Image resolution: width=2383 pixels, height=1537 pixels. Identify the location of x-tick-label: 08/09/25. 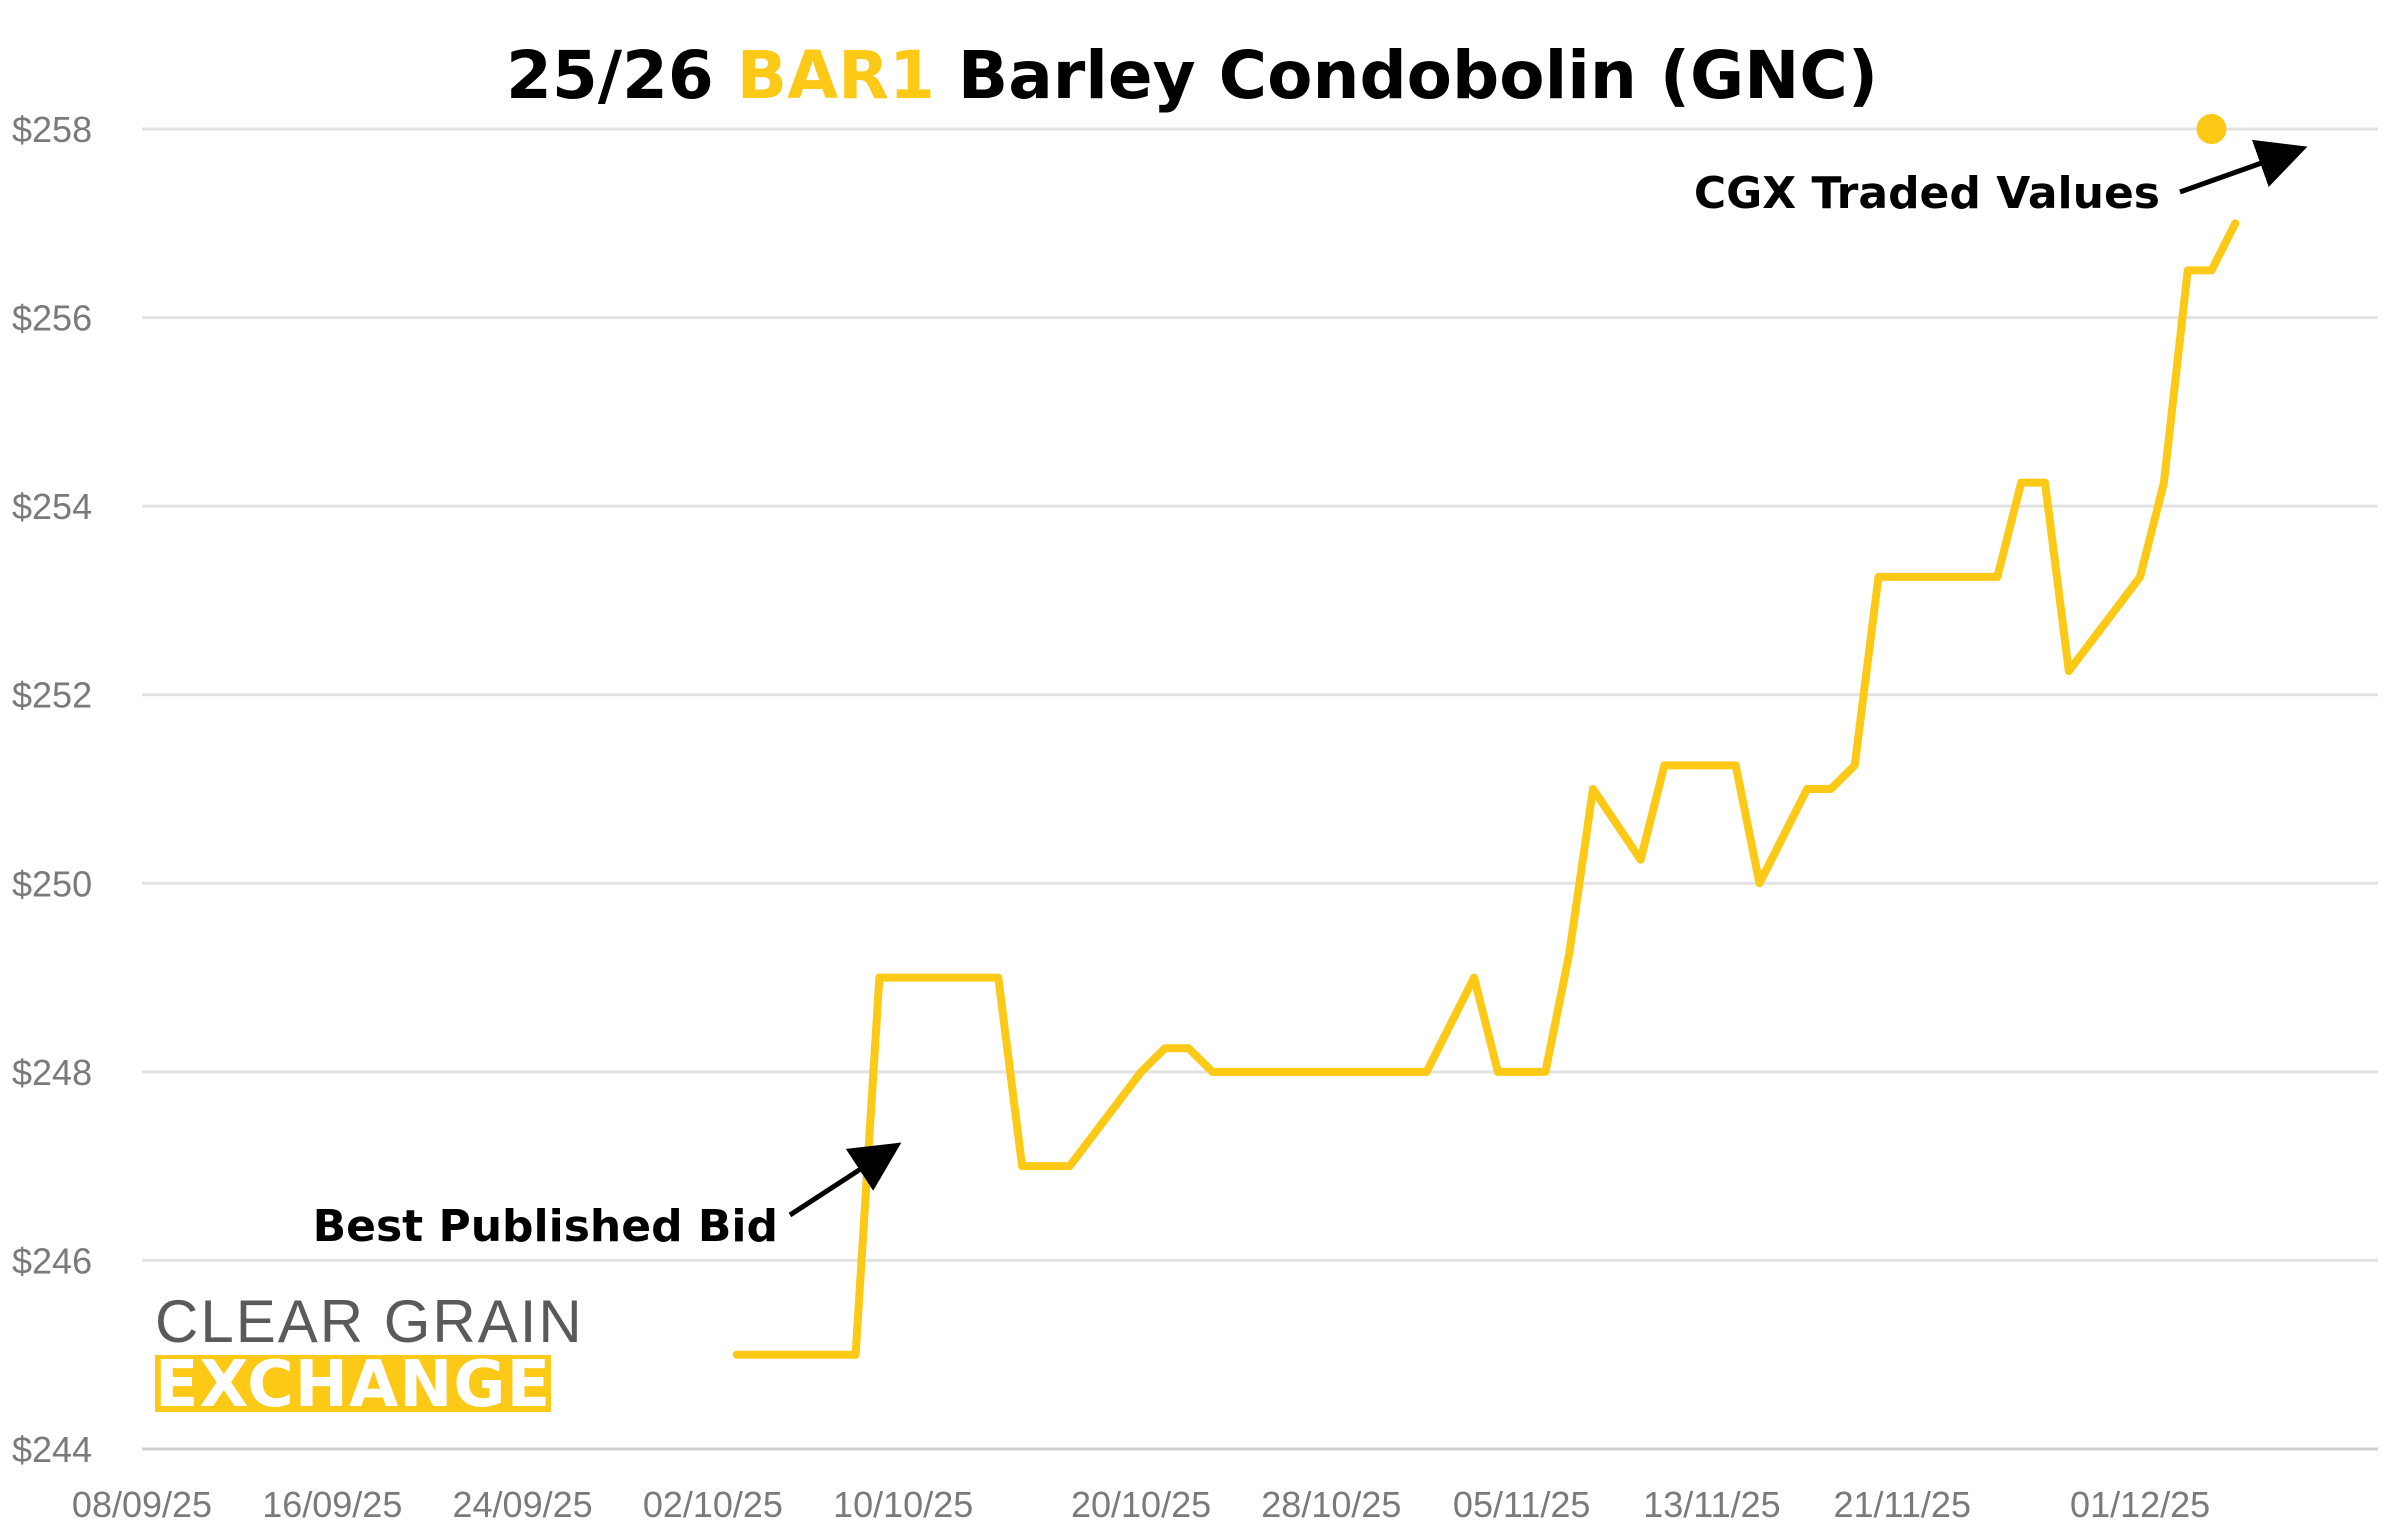
(142, 1504).